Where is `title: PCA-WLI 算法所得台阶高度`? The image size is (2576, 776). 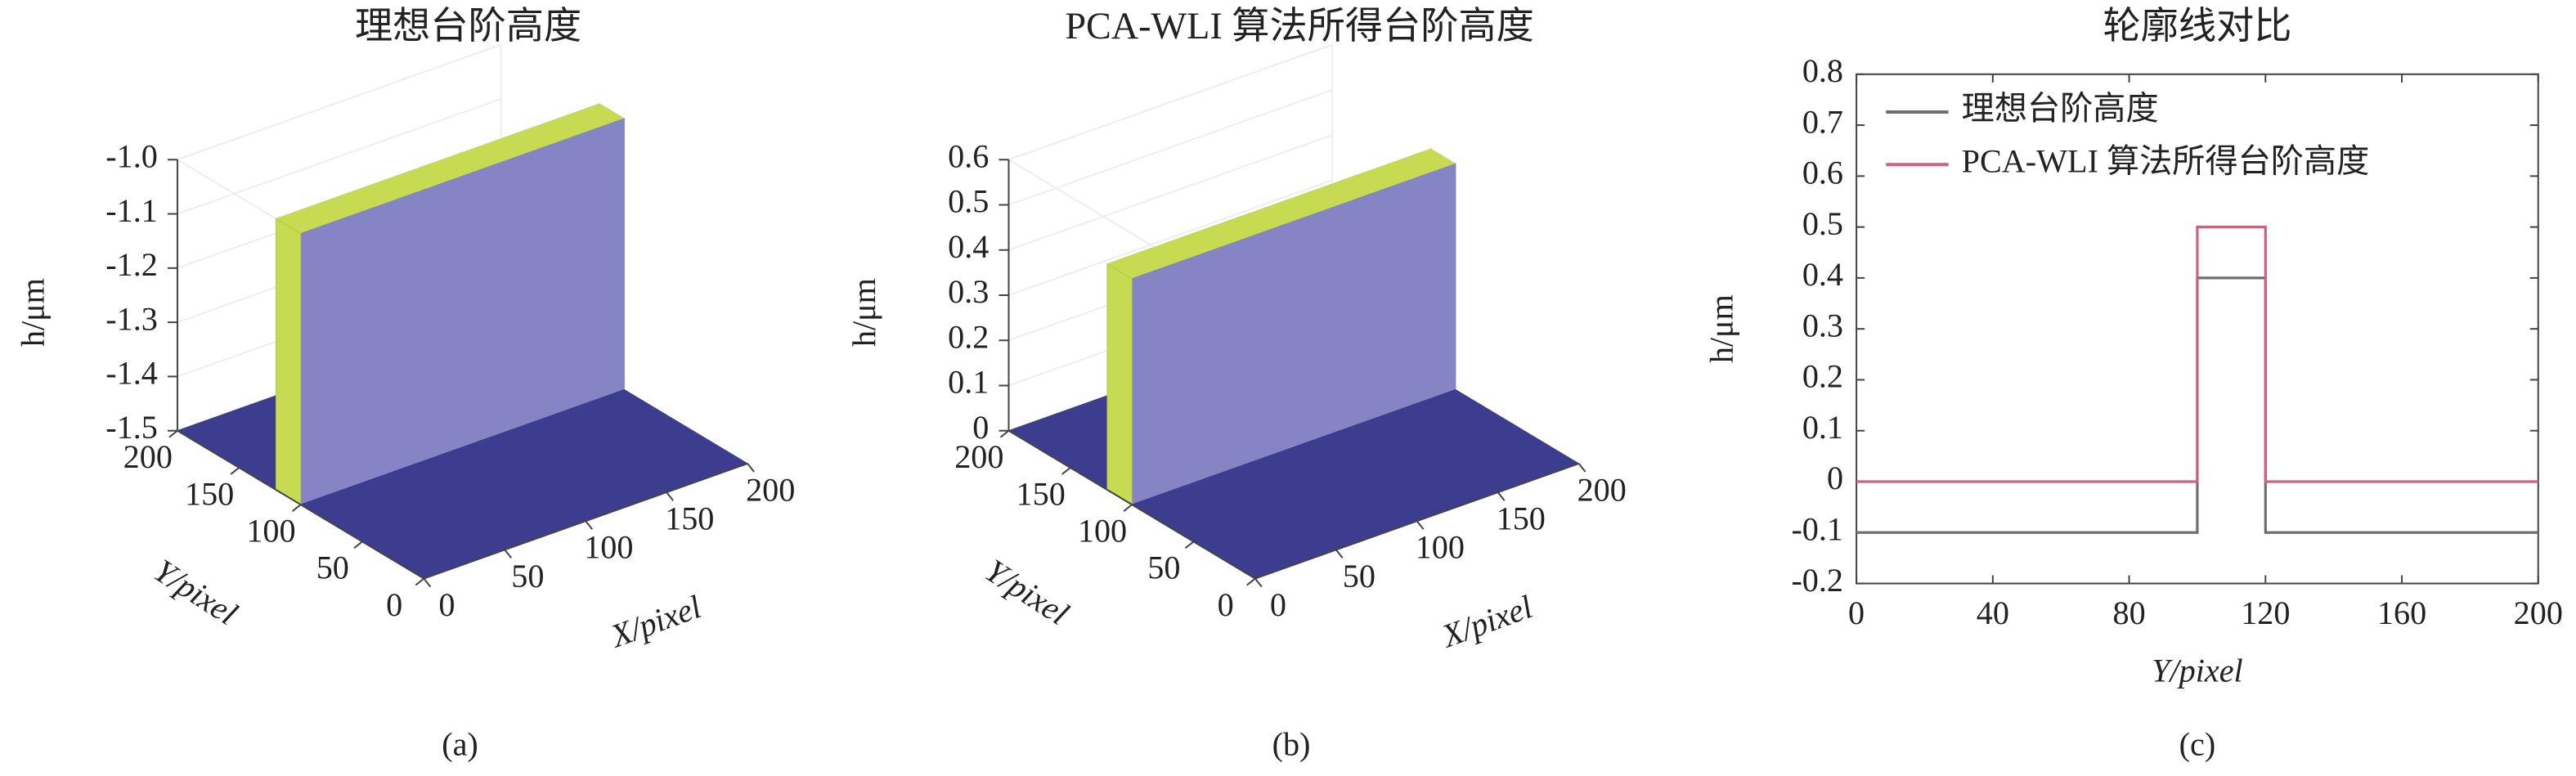 title: PCA-WLI 算法所得台阶高度 is located at coordinates (1299, 26).